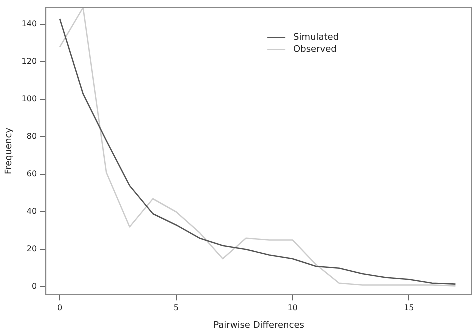 The image size is (474, 335). I want to click on y-tick-label: 80, so click(32, 137).